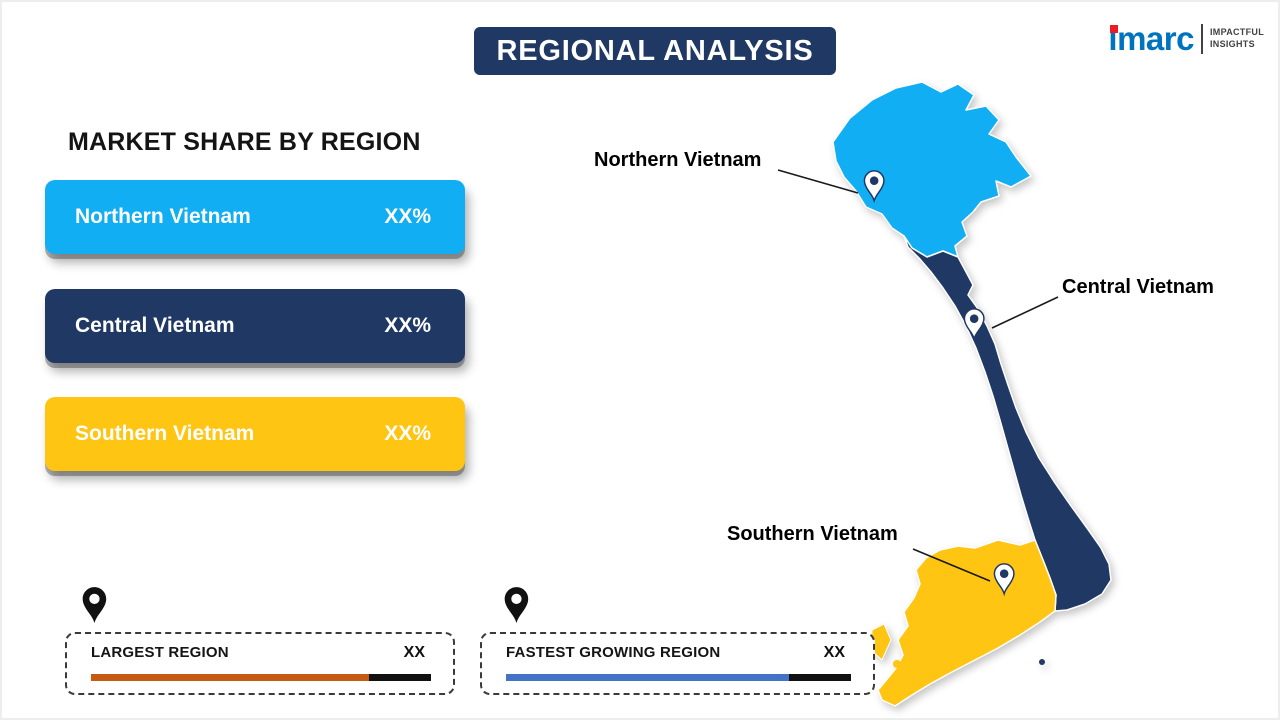  I want to click on map-label-northern: Northern Vietnam, so click(678, 160).